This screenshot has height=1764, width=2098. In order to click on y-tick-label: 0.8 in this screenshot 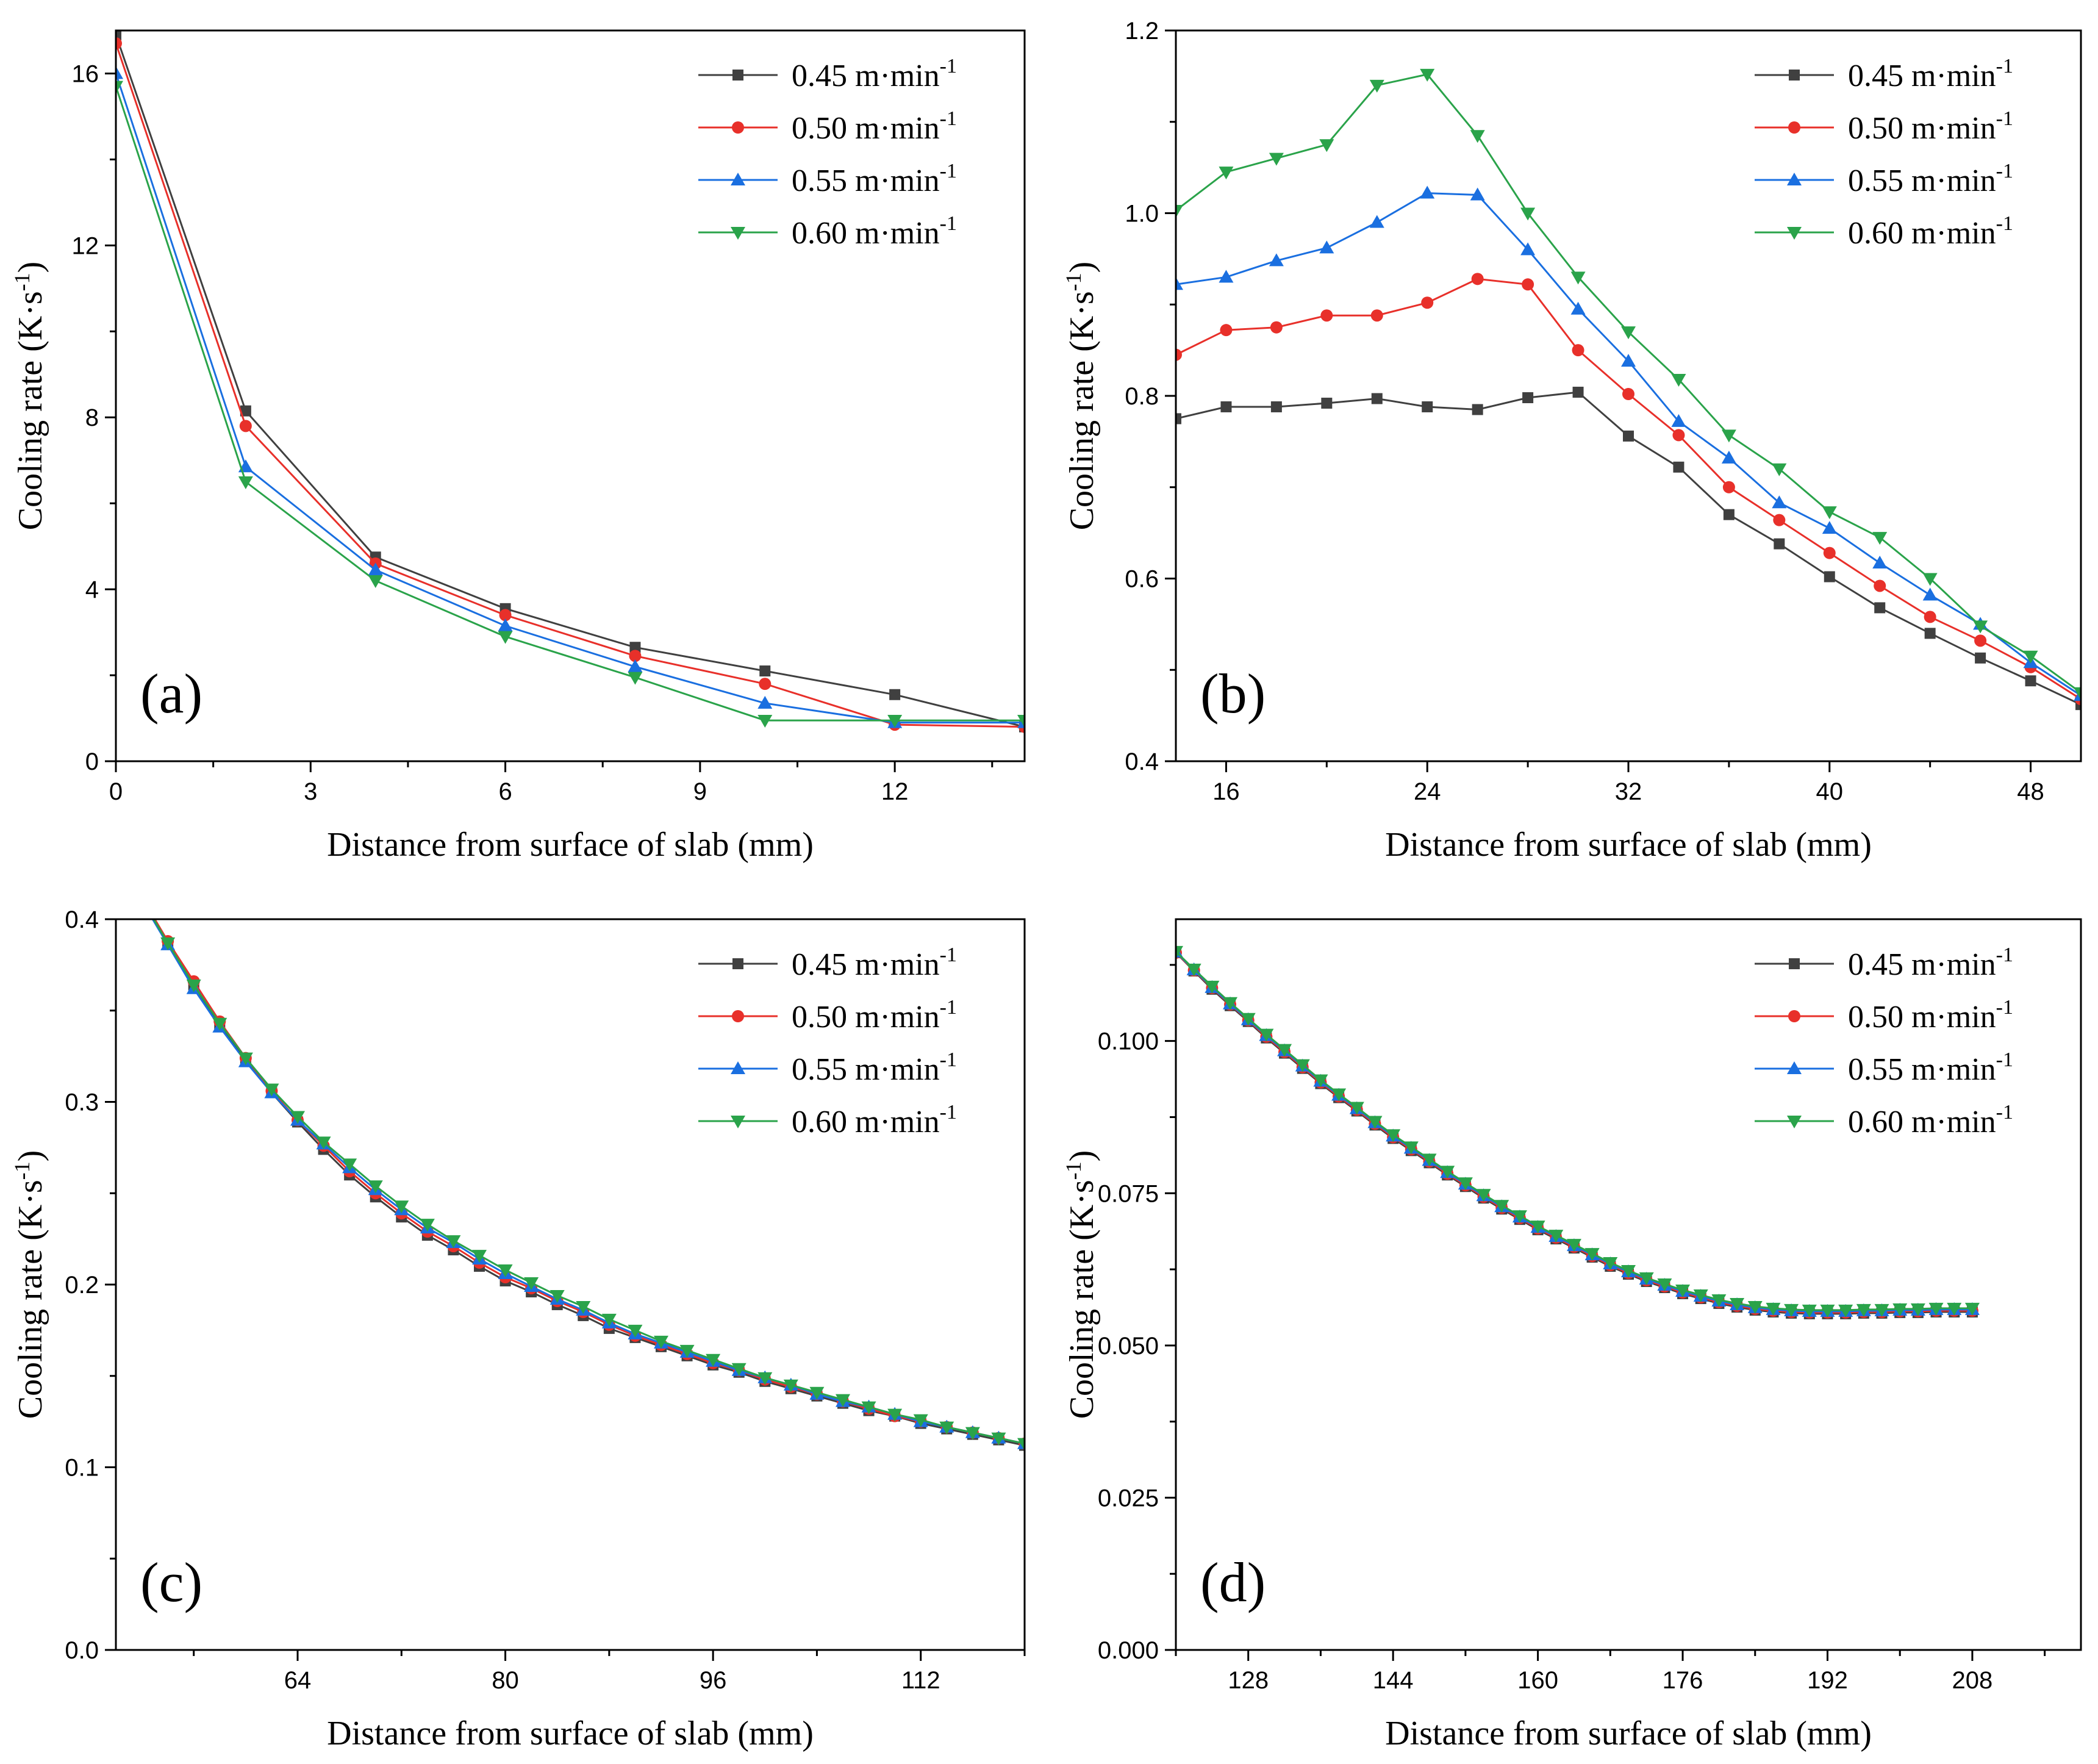, I will do `click(1142, 397)`.